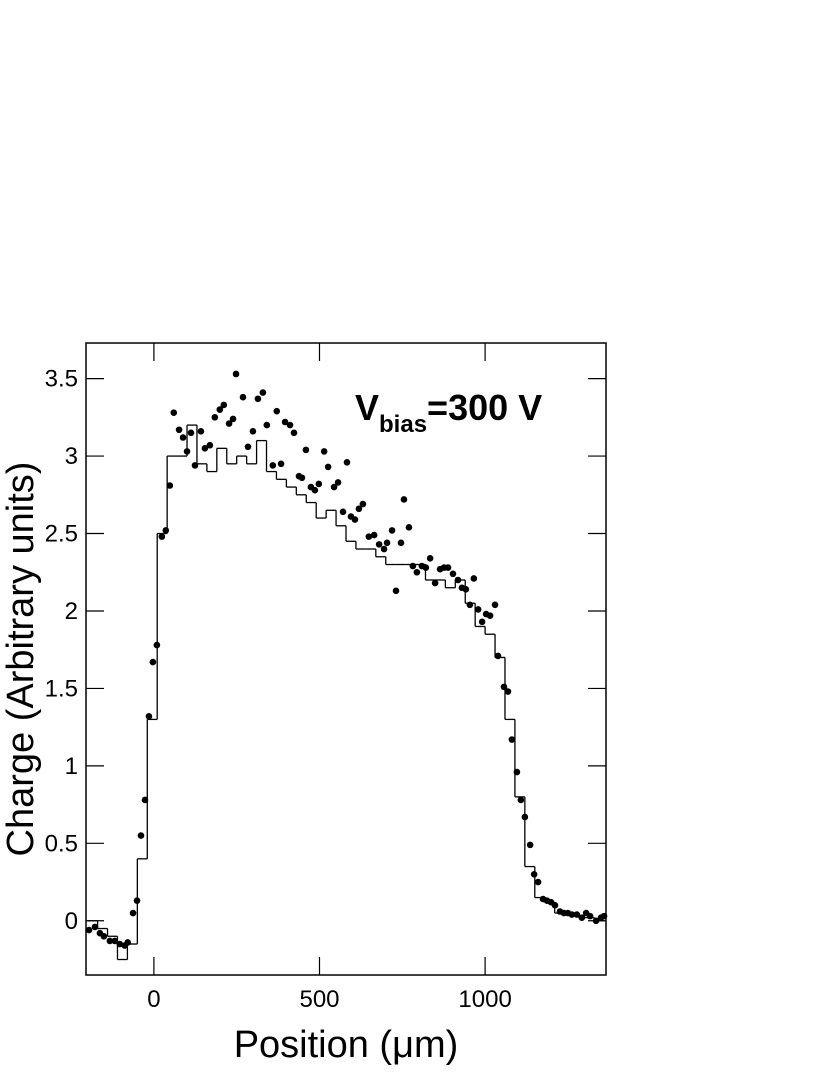  I want to click on x-tick-label: 500, so click(319, 999).